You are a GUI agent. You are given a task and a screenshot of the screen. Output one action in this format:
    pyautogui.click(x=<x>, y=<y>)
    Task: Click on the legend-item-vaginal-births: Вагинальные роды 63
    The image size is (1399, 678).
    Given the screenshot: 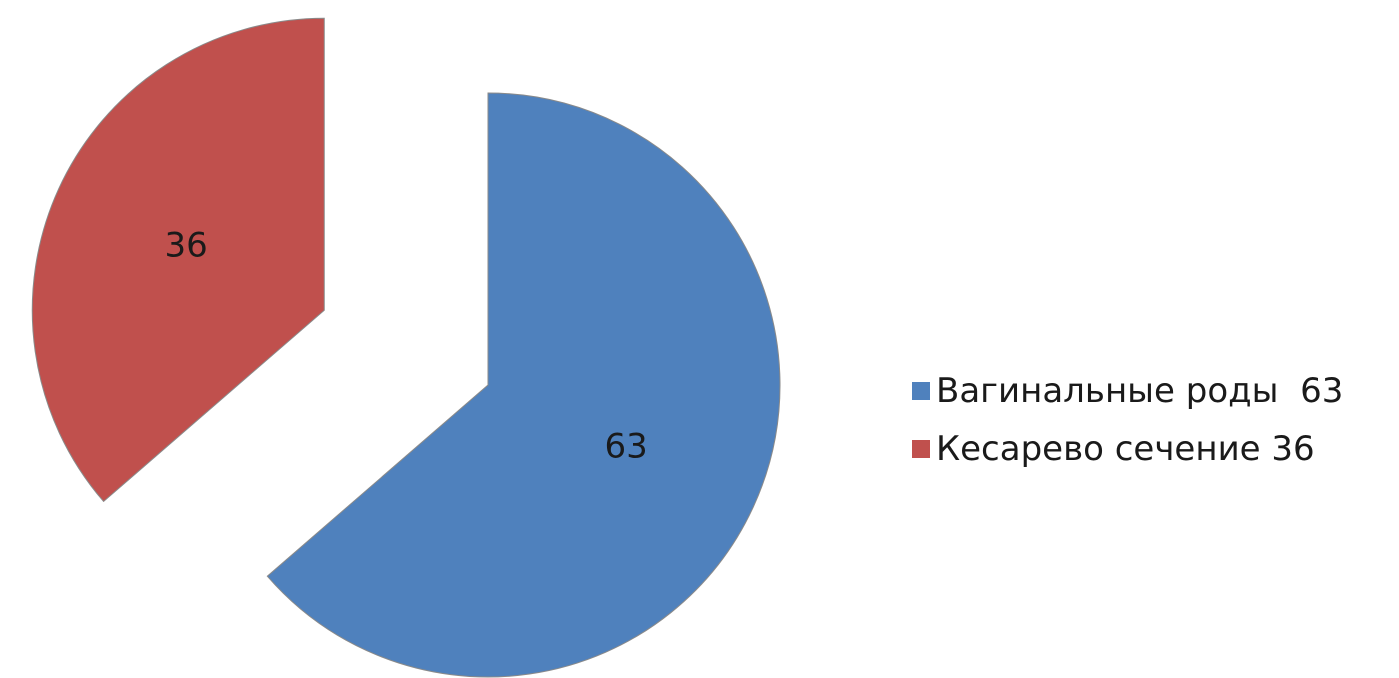 What is the action you would take?
    pyautogui.click(x=1127, y=391)
    